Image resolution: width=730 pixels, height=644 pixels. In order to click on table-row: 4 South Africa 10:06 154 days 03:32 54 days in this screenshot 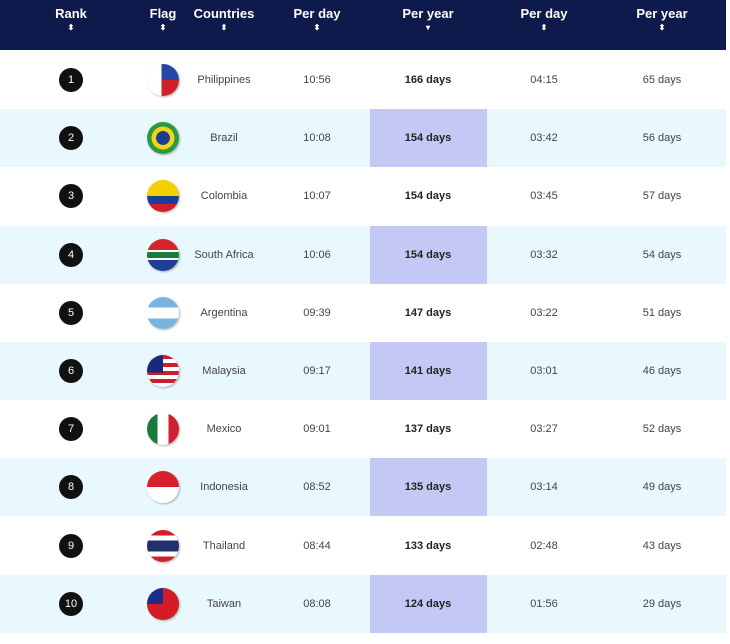, I will do `click(363, 254)`.